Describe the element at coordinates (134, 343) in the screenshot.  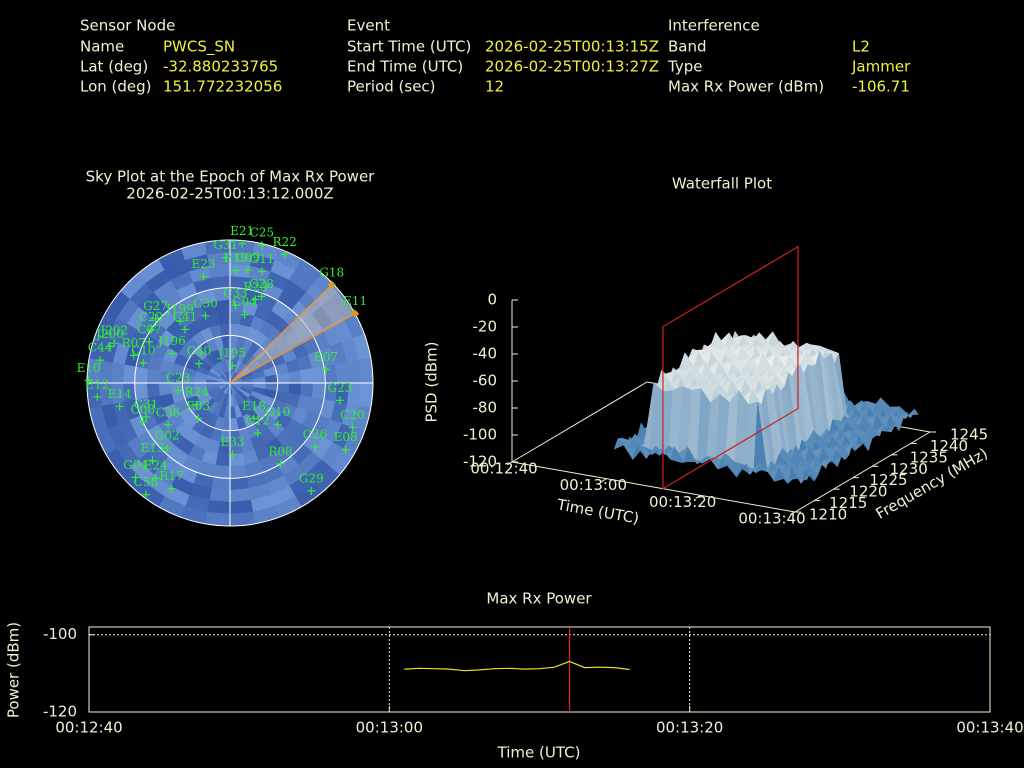
I see `satellite-label: R07` at that location.